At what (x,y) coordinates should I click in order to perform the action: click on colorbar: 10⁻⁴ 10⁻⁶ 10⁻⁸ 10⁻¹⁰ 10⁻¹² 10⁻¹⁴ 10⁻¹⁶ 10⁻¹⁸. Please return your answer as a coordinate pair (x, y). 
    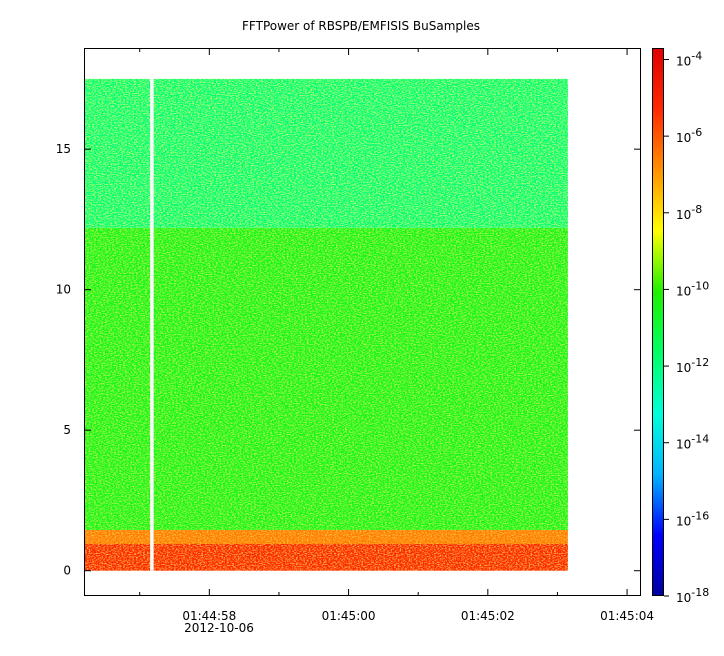
    Looking at the image, I should click on (680, 326).